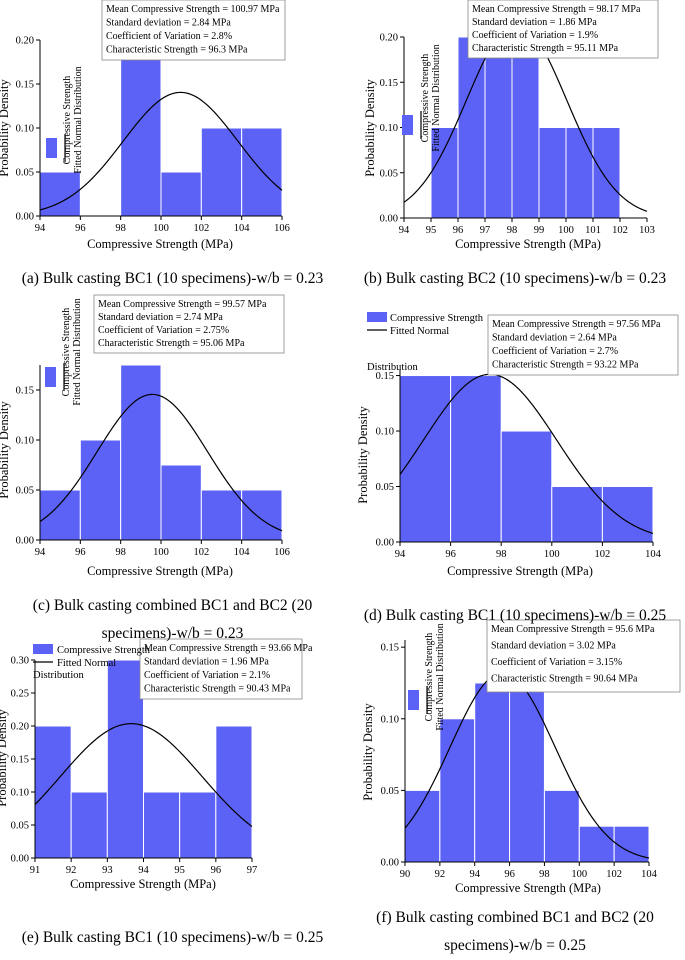  Describe the element at coordinates (182, 304) in the screenshot. I see `stats-line: Mean Compressive Strength = 99.57 MPa` at that location.